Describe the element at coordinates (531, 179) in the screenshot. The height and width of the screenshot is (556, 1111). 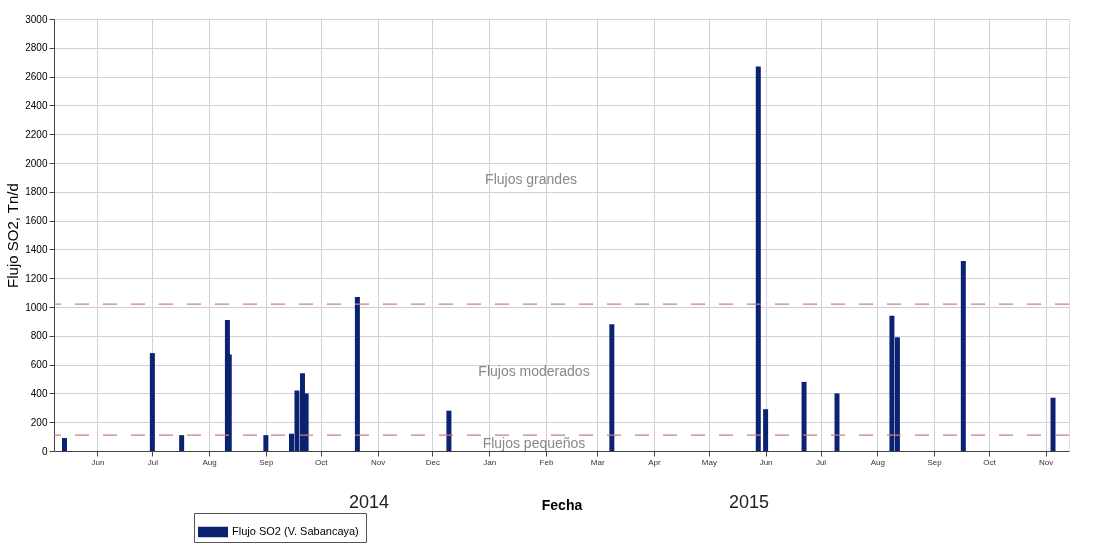
I see `annotation: Flujos grandes` at that location.